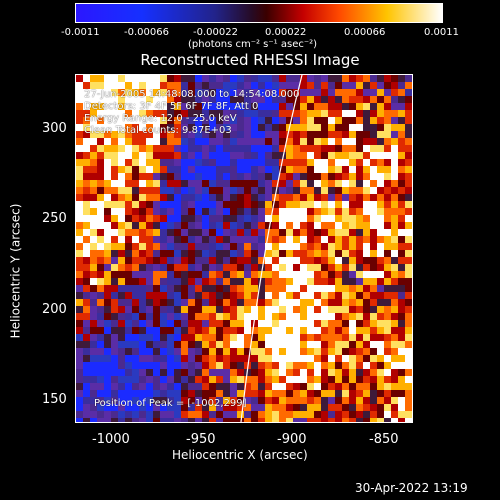 Image resolution: width=500 pixels, height=500 pixels. I want to click on x-tick-label: -1000, so click(111, 439).